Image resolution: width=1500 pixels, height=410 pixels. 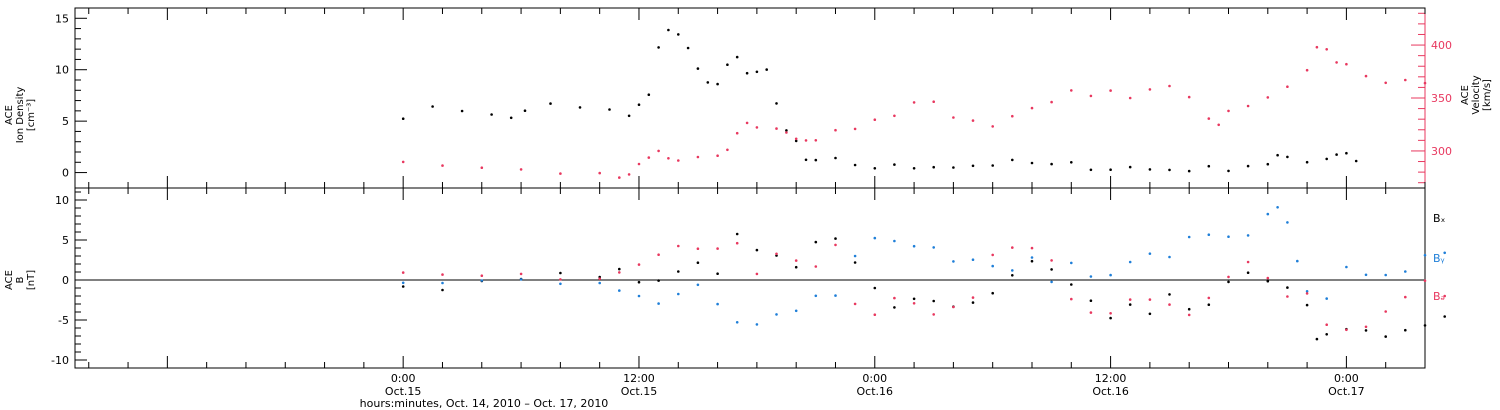 I want to click on x-tick-label-time: 12:00, so click(x=1111, y=378).